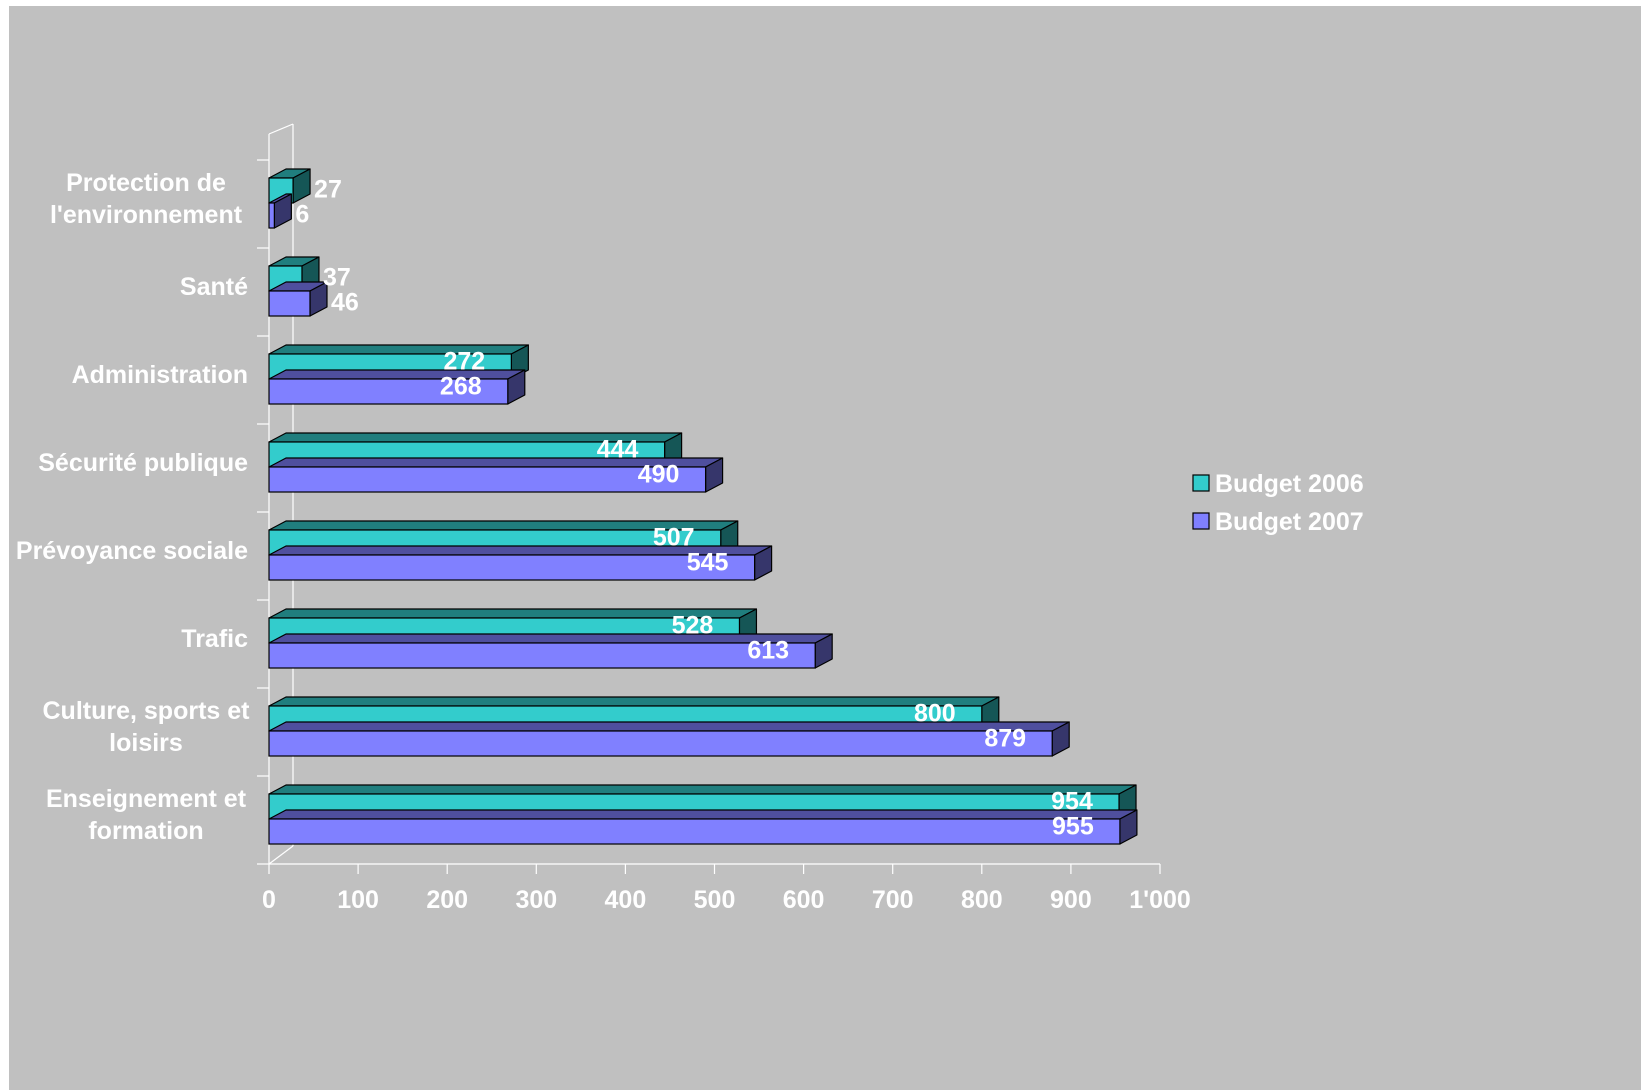  I want to click on x-tick-label: 300, so click(536, 900).